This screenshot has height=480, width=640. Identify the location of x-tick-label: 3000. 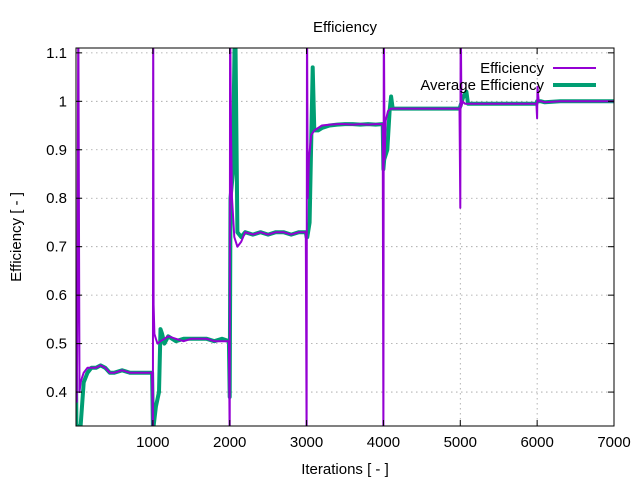
(306, 442).